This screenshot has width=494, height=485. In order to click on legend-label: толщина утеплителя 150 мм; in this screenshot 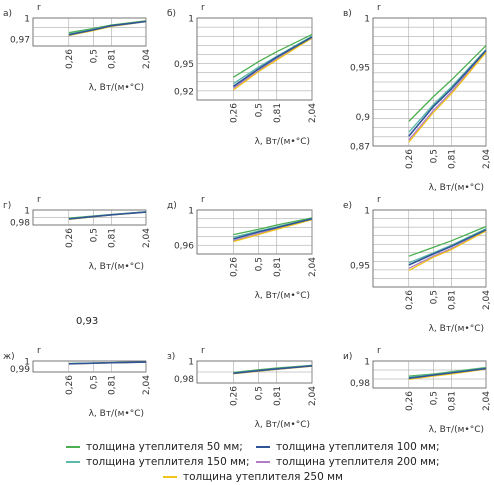, I will do `click(168, 462)`.